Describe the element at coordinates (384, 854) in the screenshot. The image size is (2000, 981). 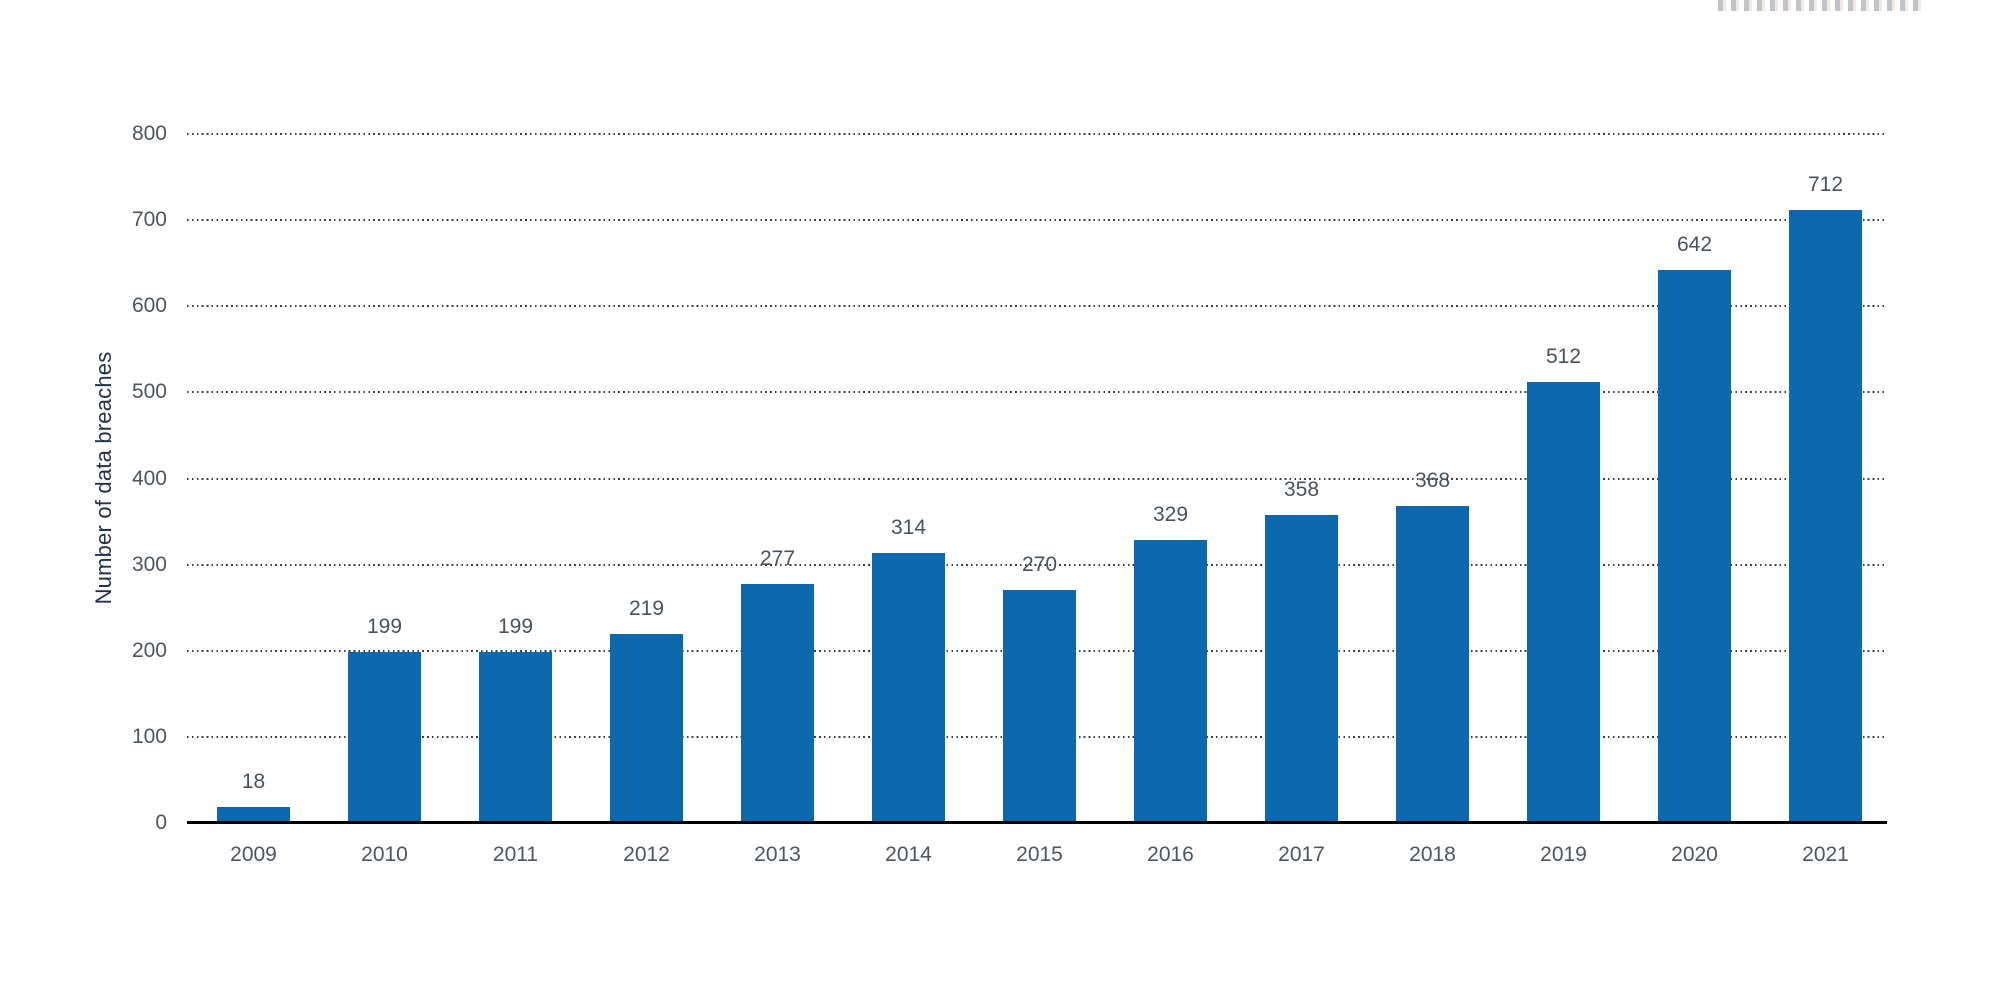
I see `x-tick-label-2010: 2010` at that location.